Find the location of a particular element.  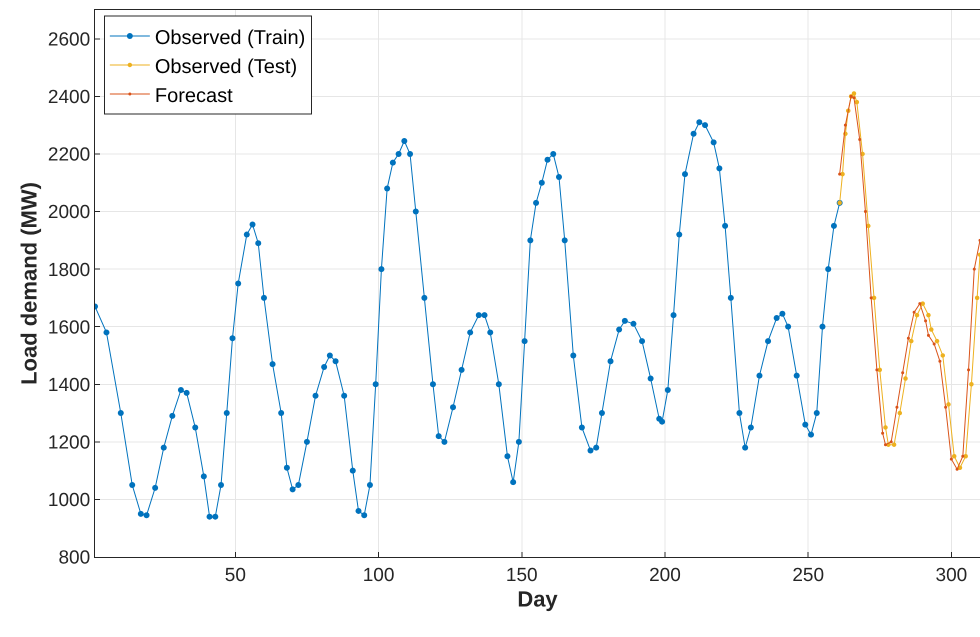

y-tick-label: 800 is located at coordinates (74, 558).